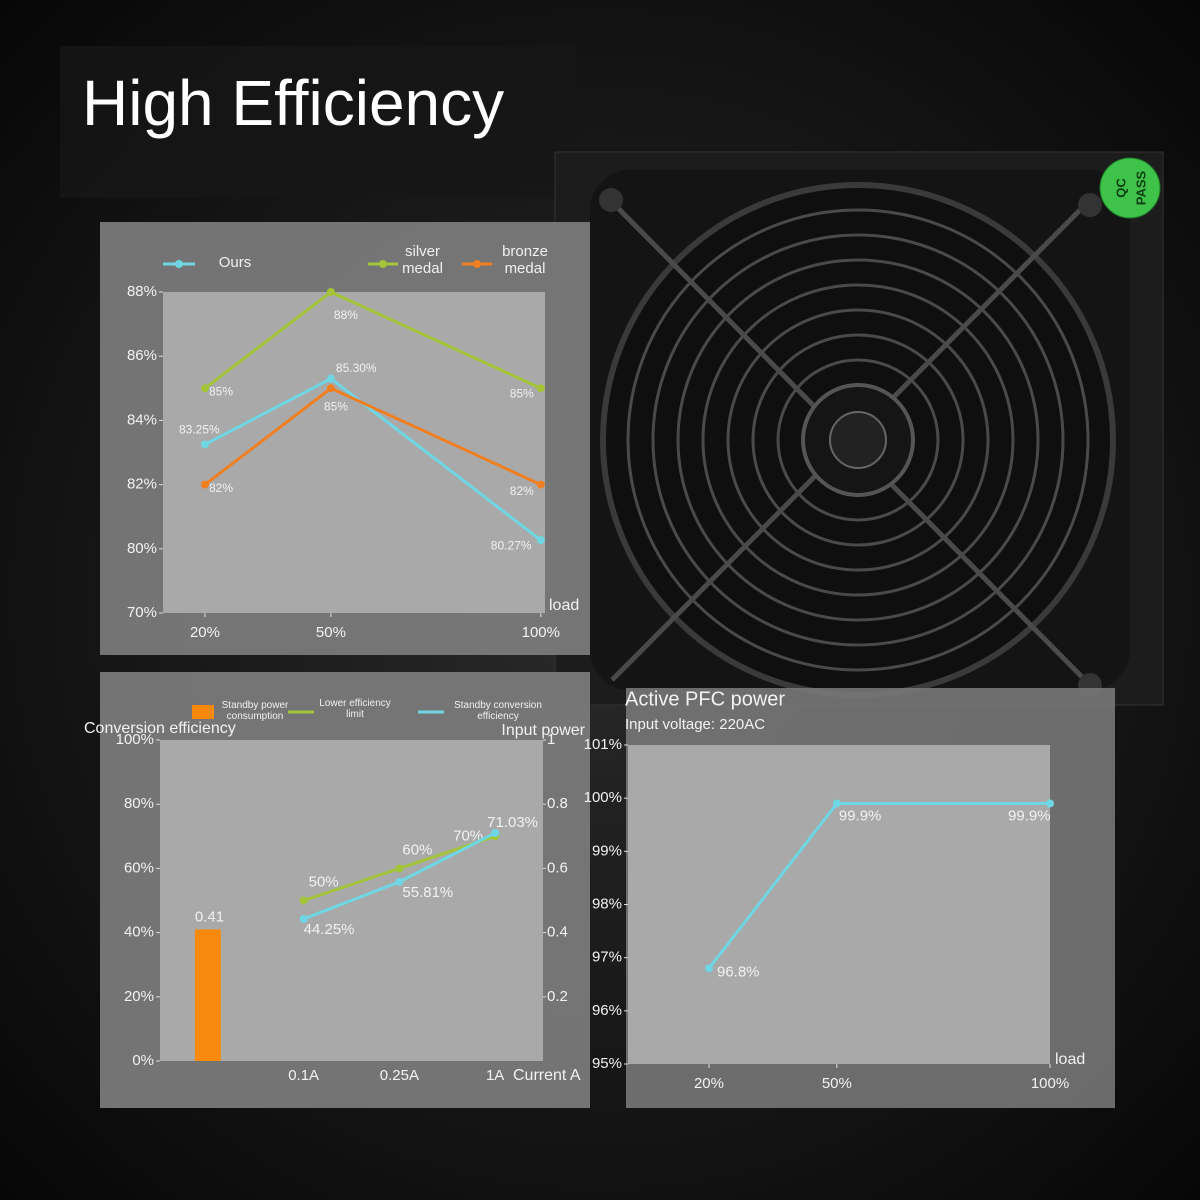  I want to click on subtitle: Input voltage: 220AC, so click(695, 724).